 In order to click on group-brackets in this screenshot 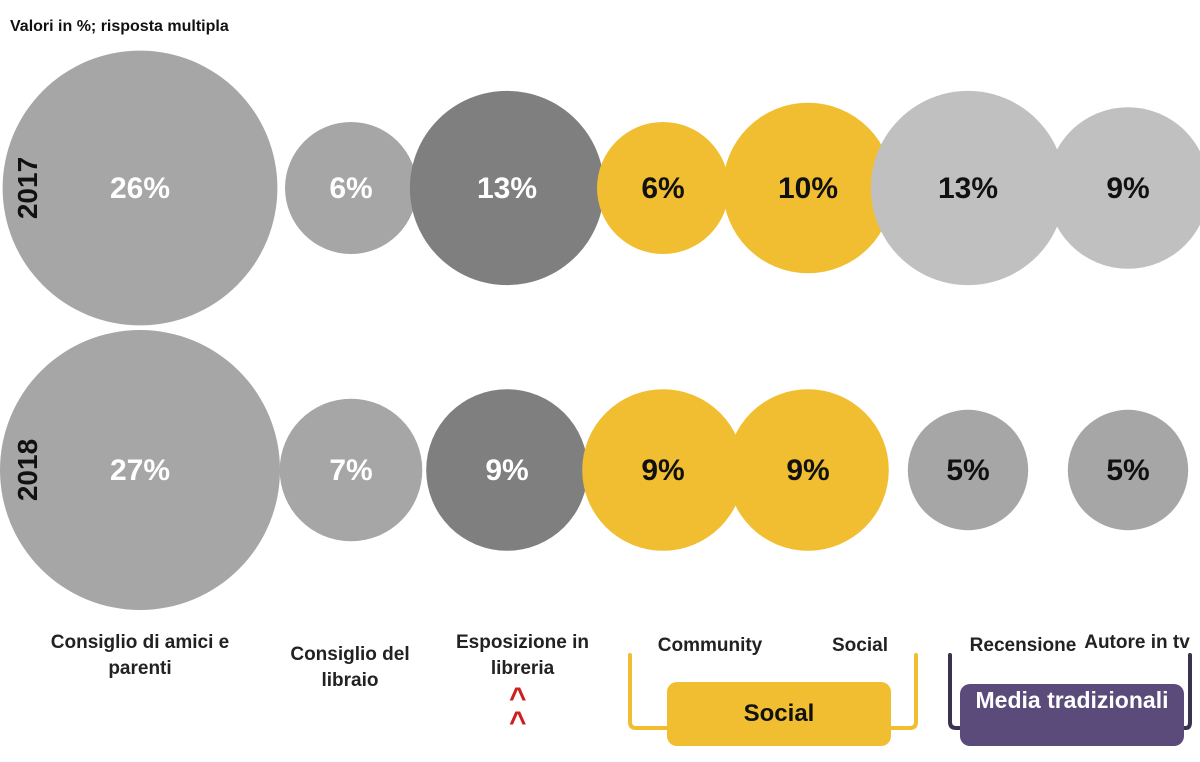, I will do `click(910, 691)`.